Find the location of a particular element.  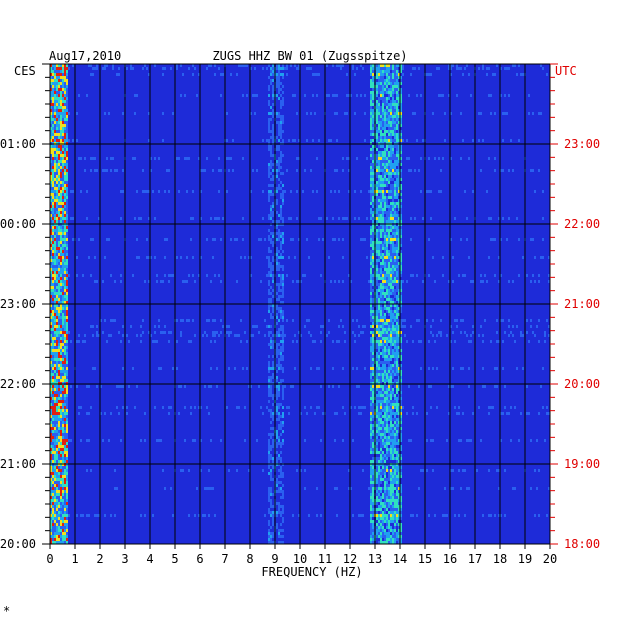

y-tick-label-right: 18:00 is located at coordinates (582, 544).